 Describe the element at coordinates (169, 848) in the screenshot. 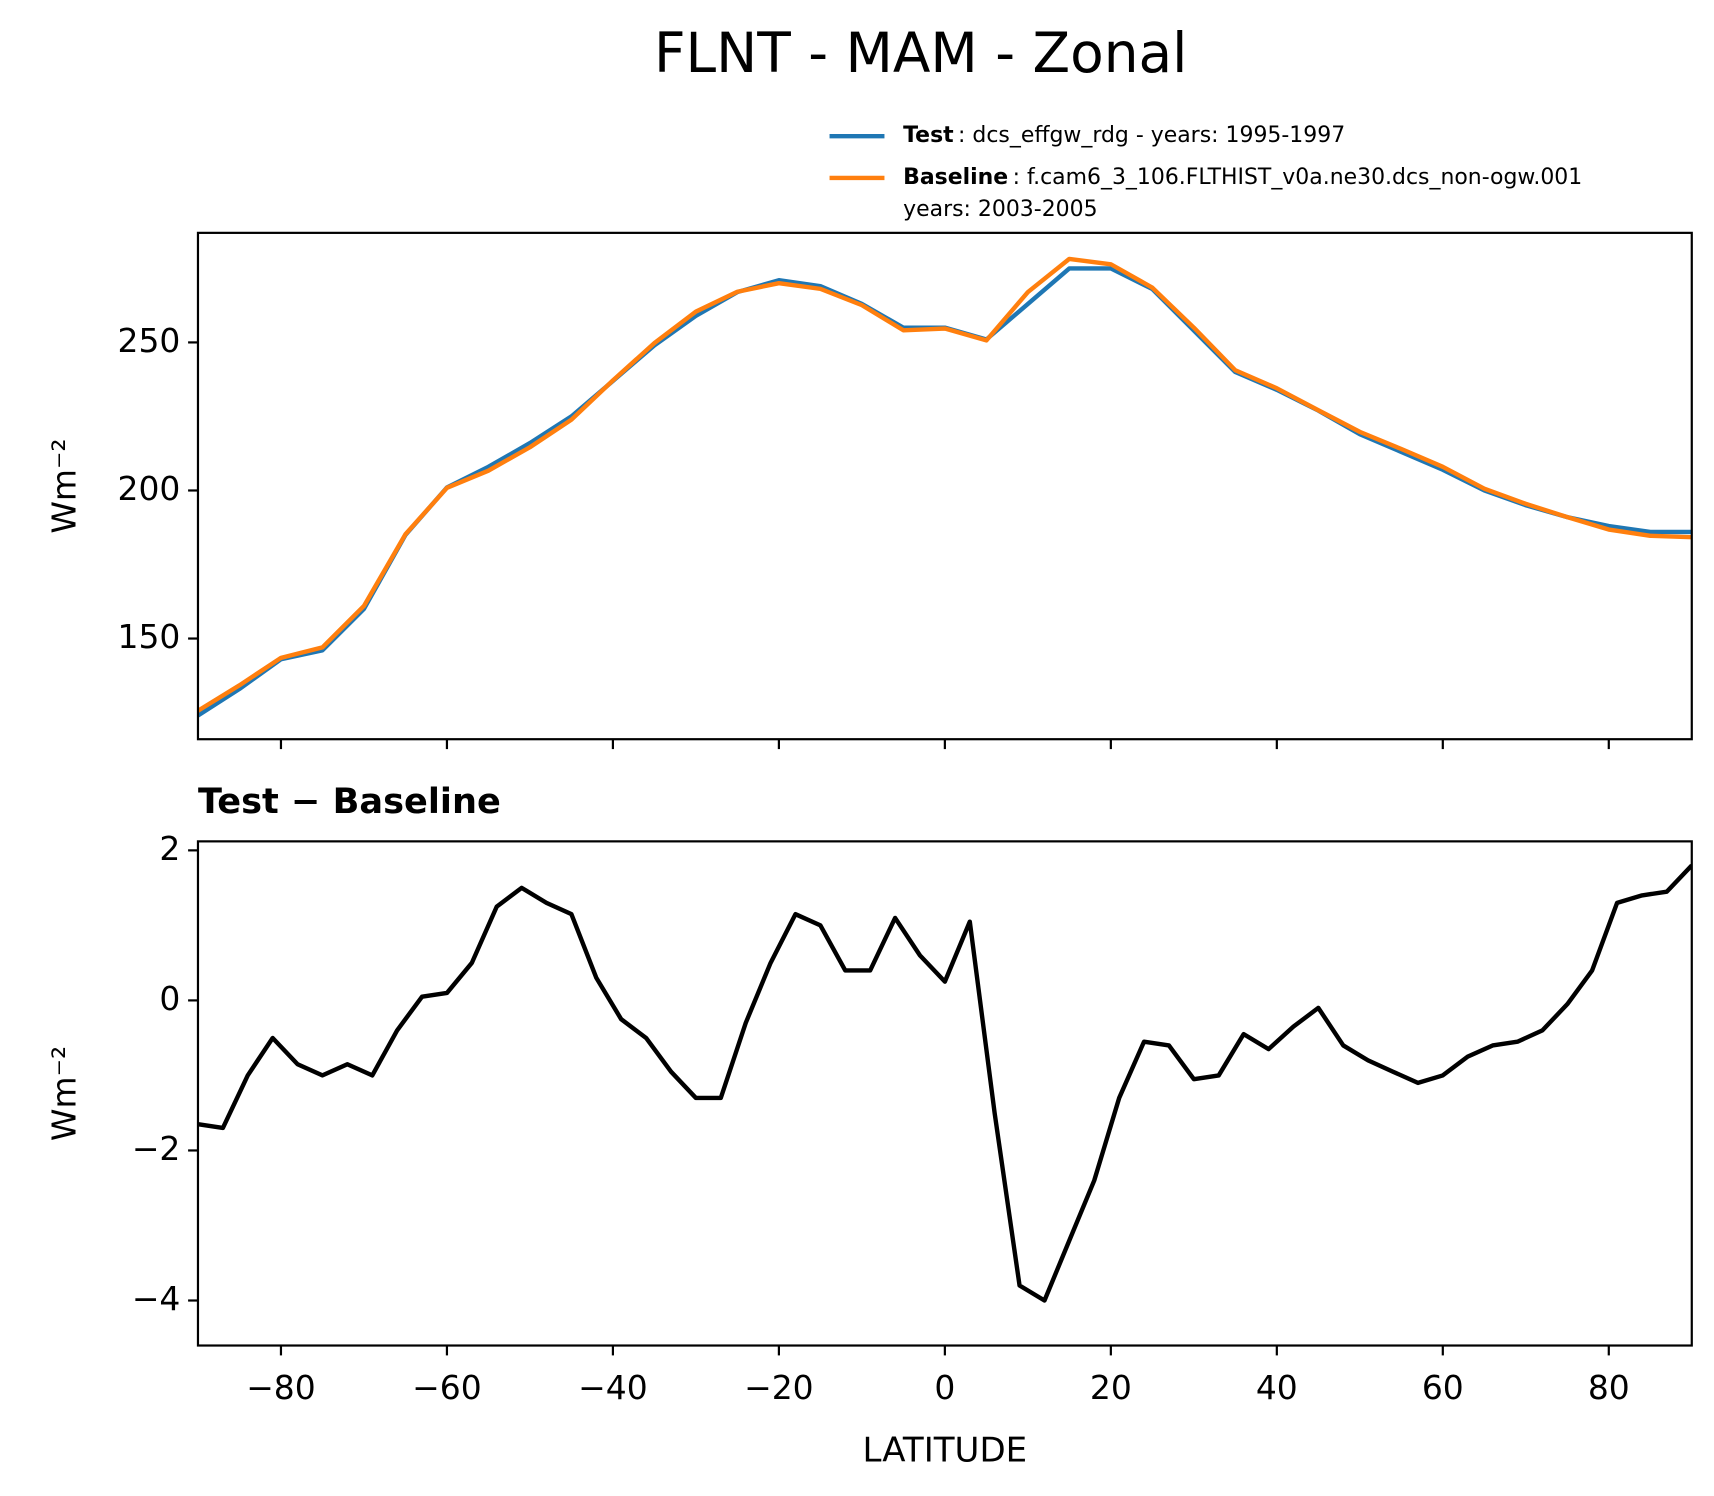

I see `y-tick-label: 2` at that location.